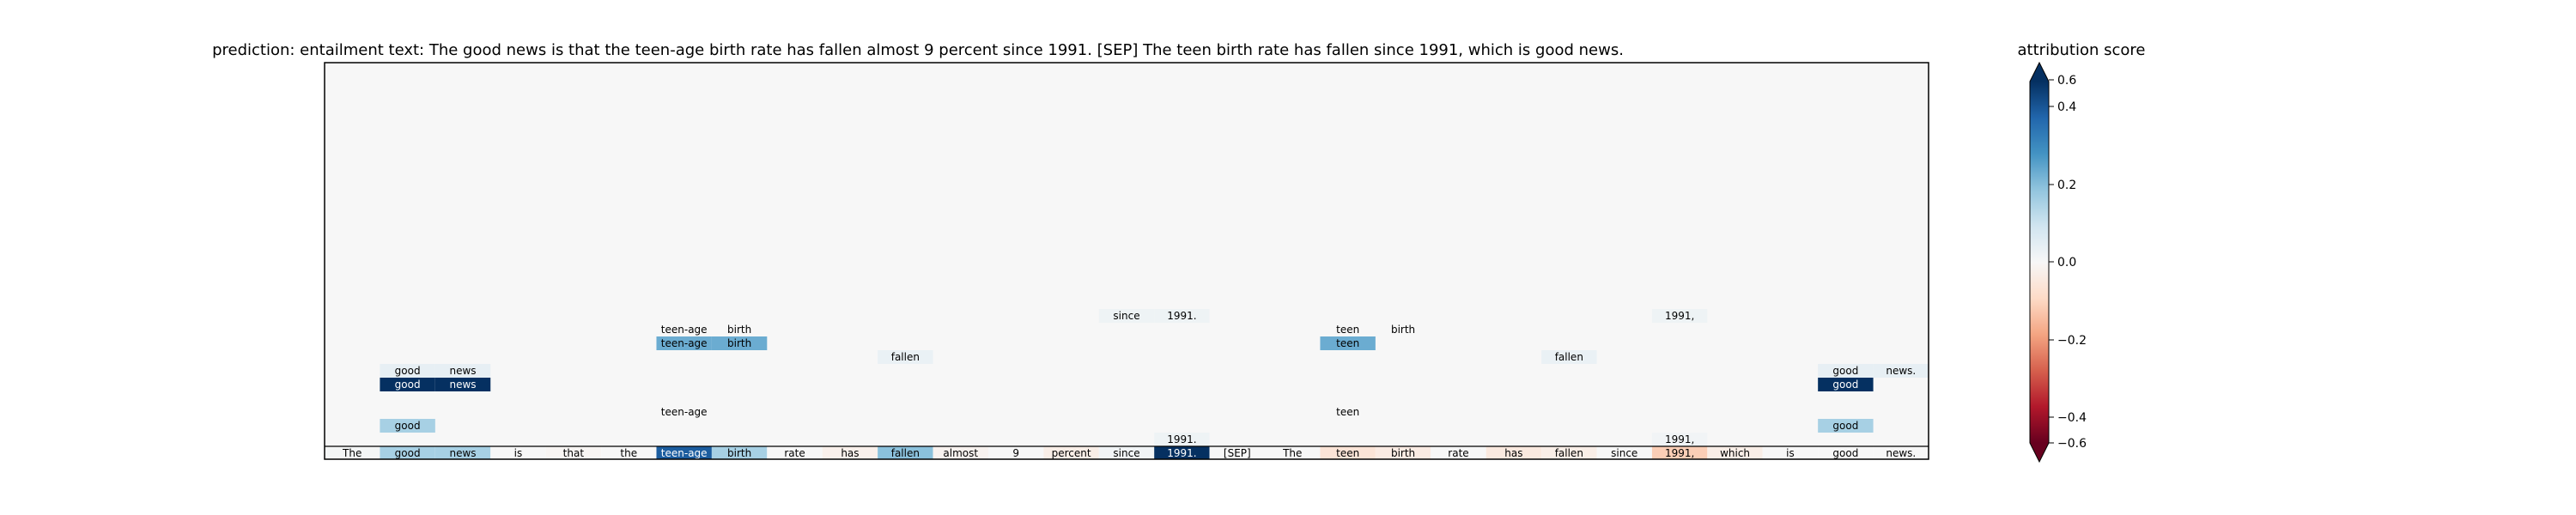  I want to click on colorbar-tick-label: 0.4, so click(2067, 107).